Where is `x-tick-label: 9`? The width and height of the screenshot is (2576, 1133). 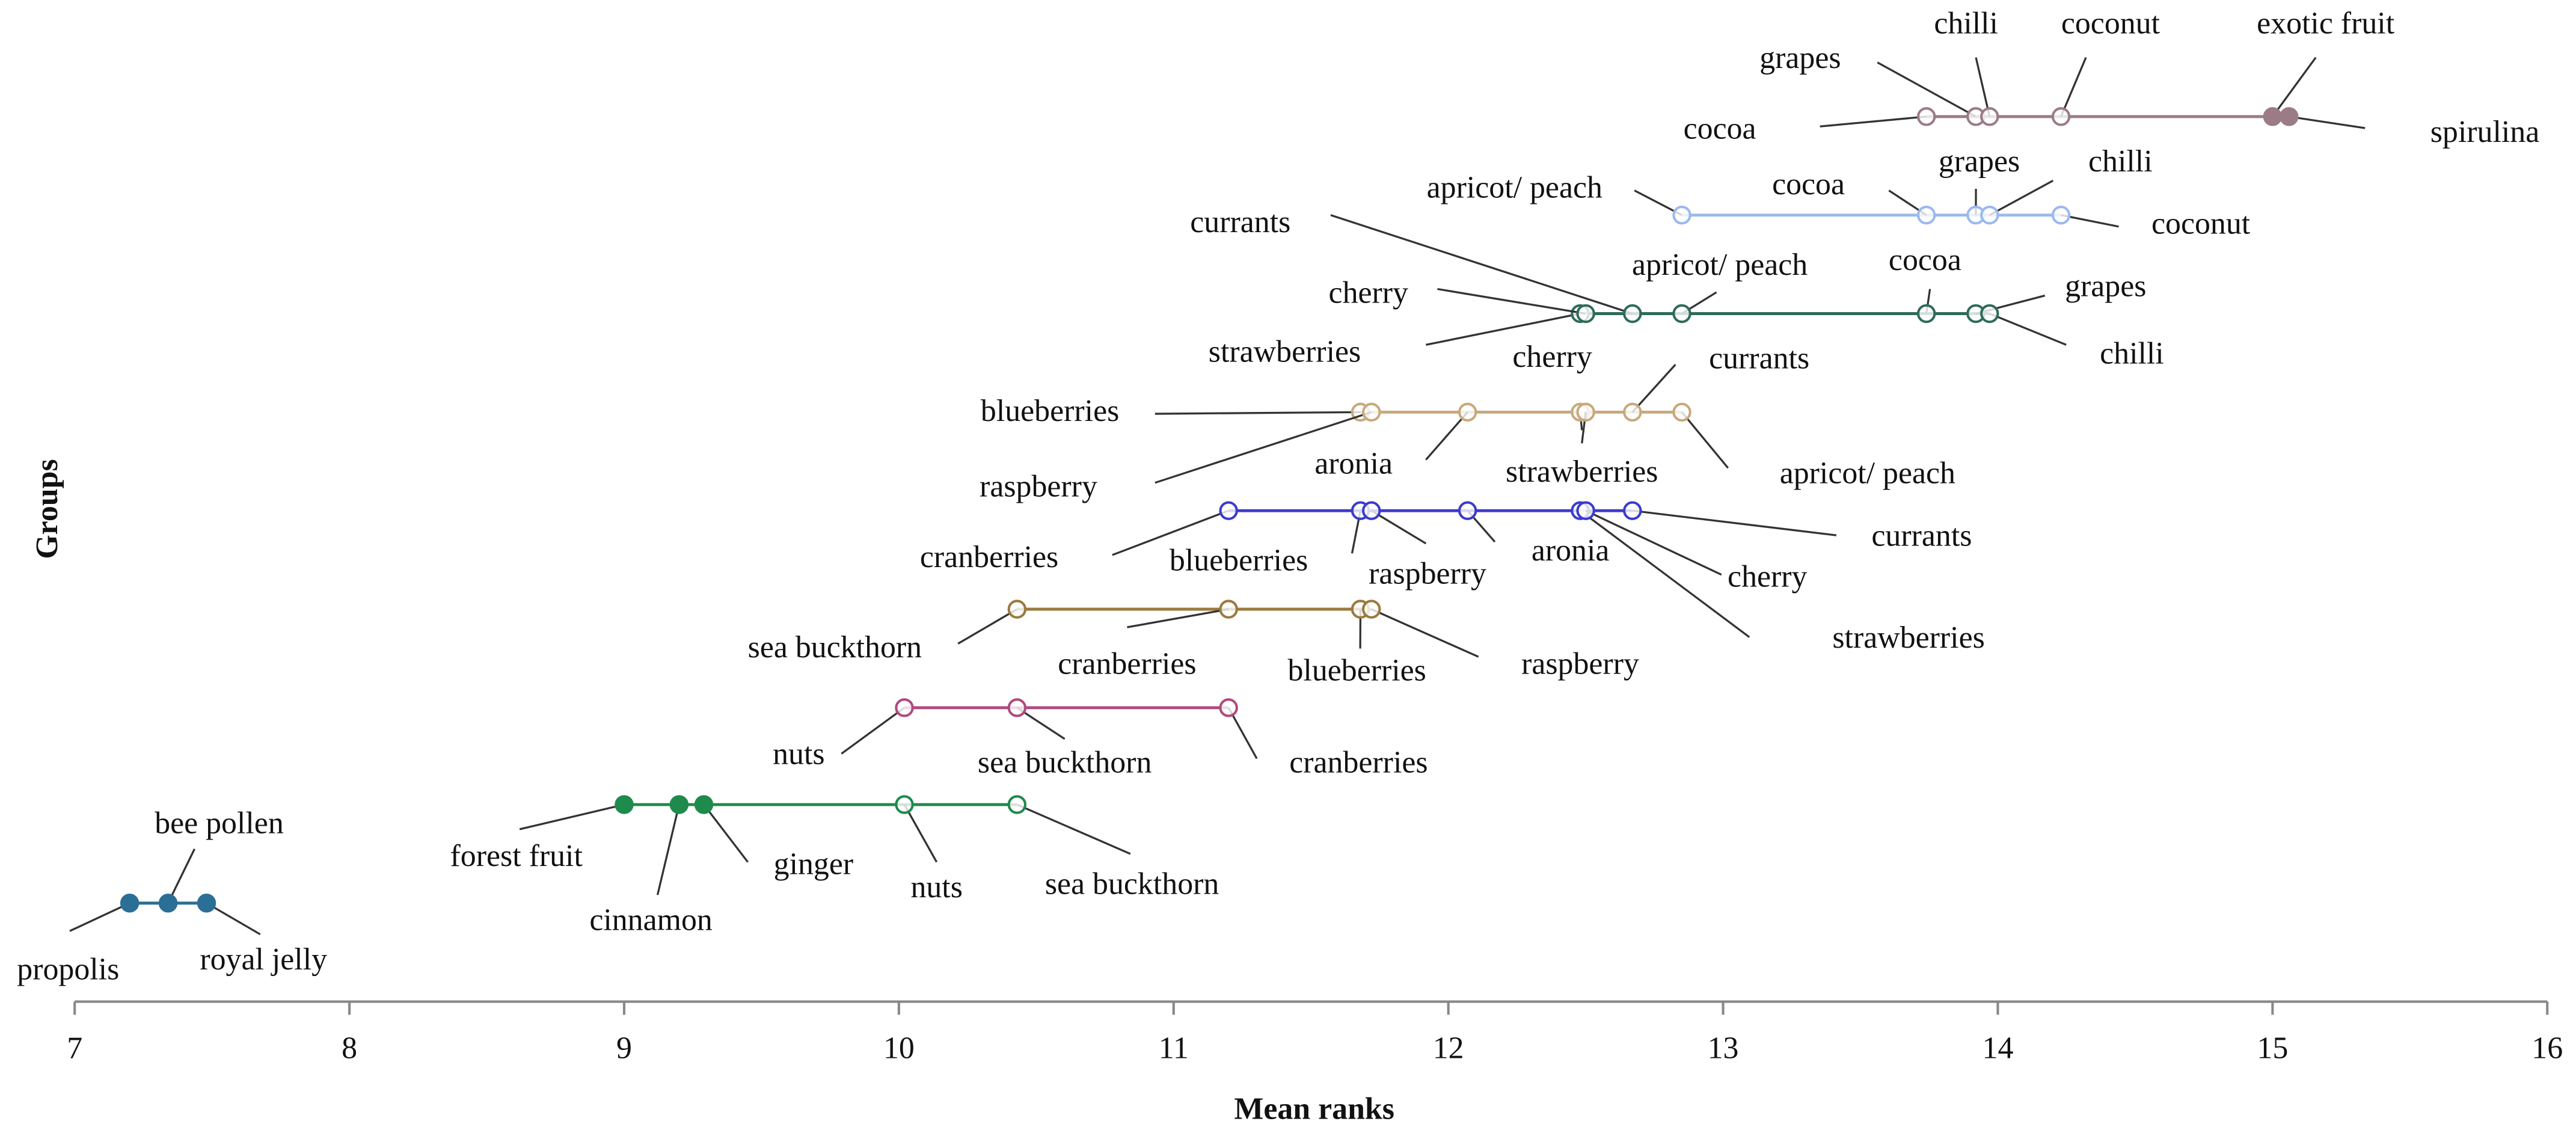 x-tick-label: 9 is located at coordinates (624, 1048).